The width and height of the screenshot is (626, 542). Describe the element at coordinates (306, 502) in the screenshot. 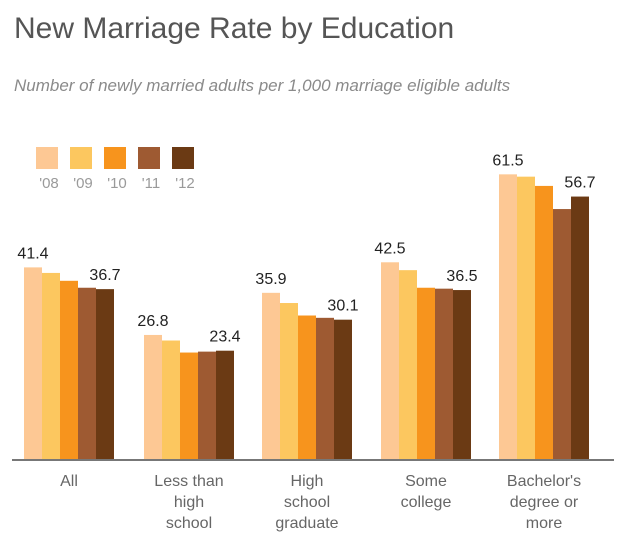

I see `x-tick-label: High school graduate` at that location.